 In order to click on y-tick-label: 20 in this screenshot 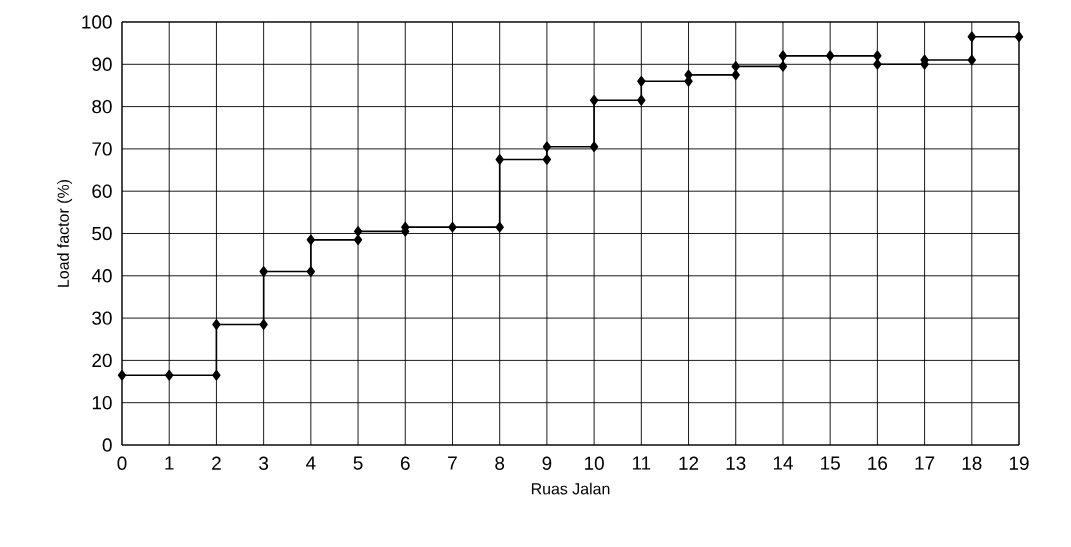, I will do `click(102, 360)`.